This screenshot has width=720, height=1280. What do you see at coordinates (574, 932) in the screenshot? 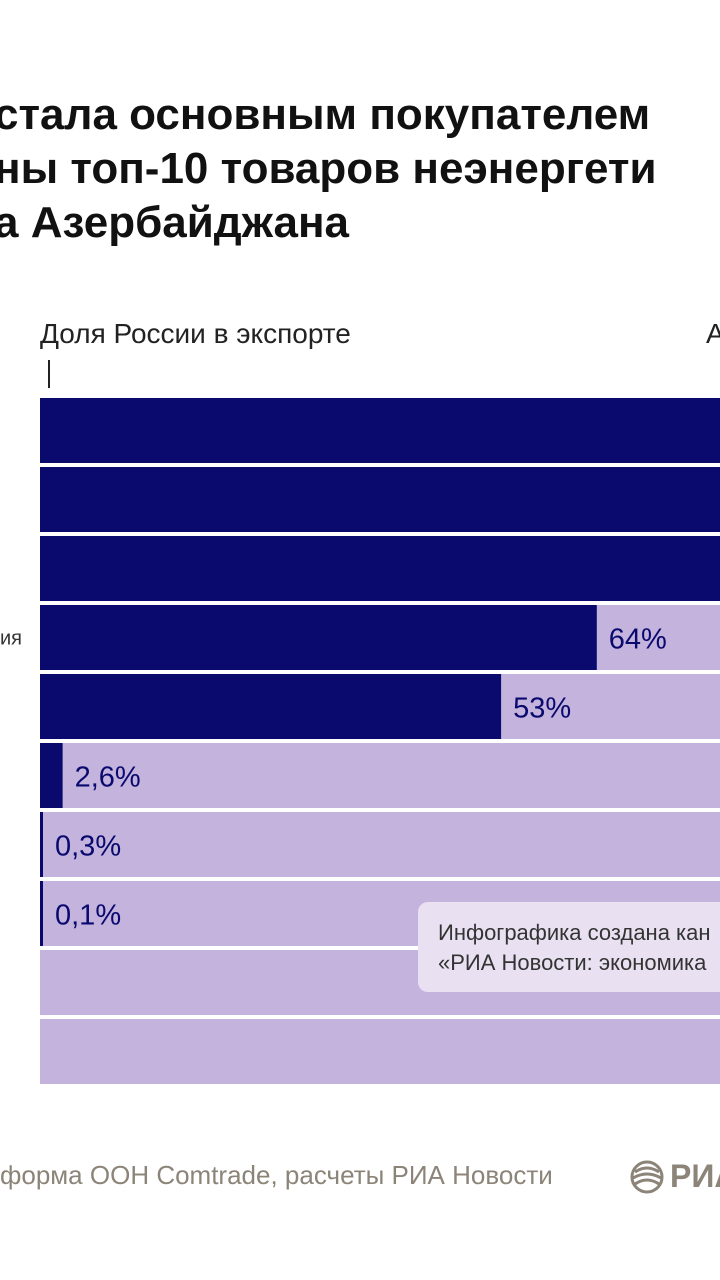
I see `note-line-1: Инфографика создана кан` at bounding box center [574, 932].